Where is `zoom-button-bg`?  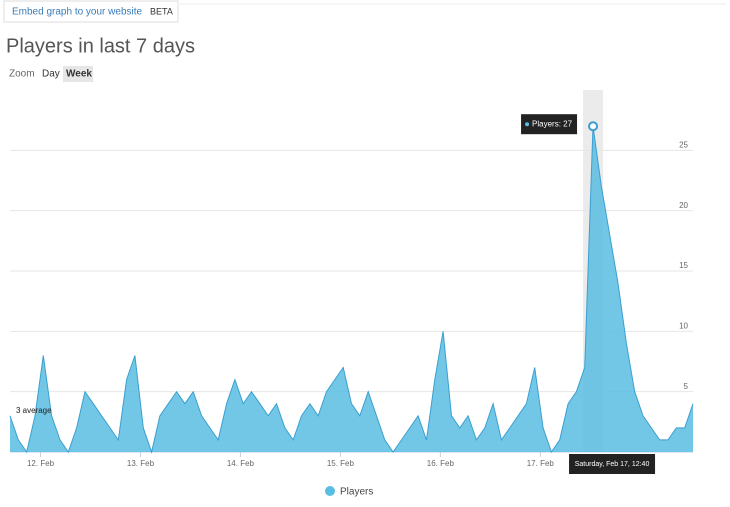 zoom-button-bg is located at coordinates (78, 74).